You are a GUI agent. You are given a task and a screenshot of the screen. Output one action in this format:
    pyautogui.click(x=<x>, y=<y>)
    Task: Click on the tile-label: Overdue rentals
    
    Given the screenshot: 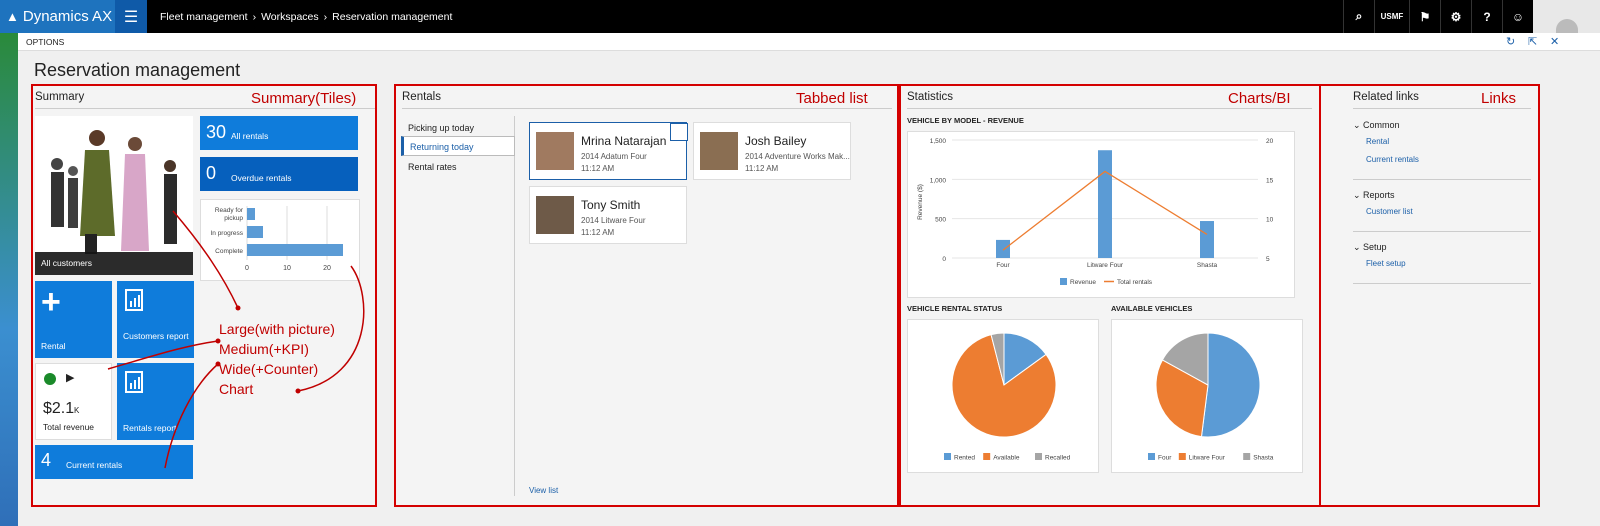 What is the action you would take?
    pyautogui.click(x=261, y=178)
    